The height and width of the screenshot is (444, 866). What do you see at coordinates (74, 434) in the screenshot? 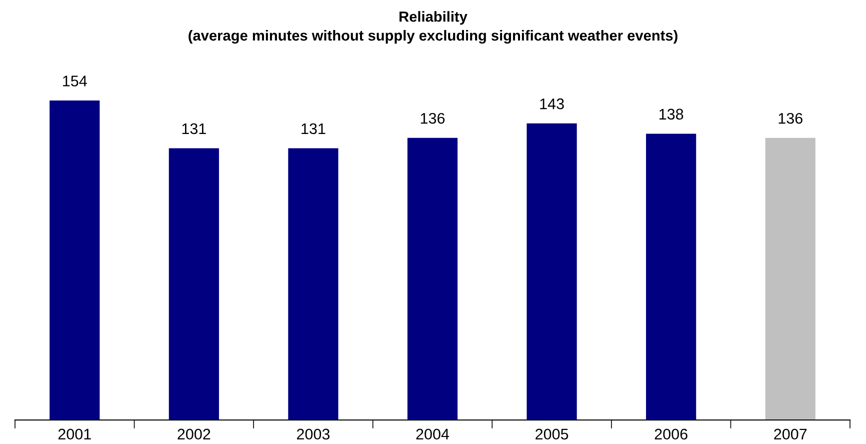
I see `x-tick-label: 2001` at bounding box center [74, 434].